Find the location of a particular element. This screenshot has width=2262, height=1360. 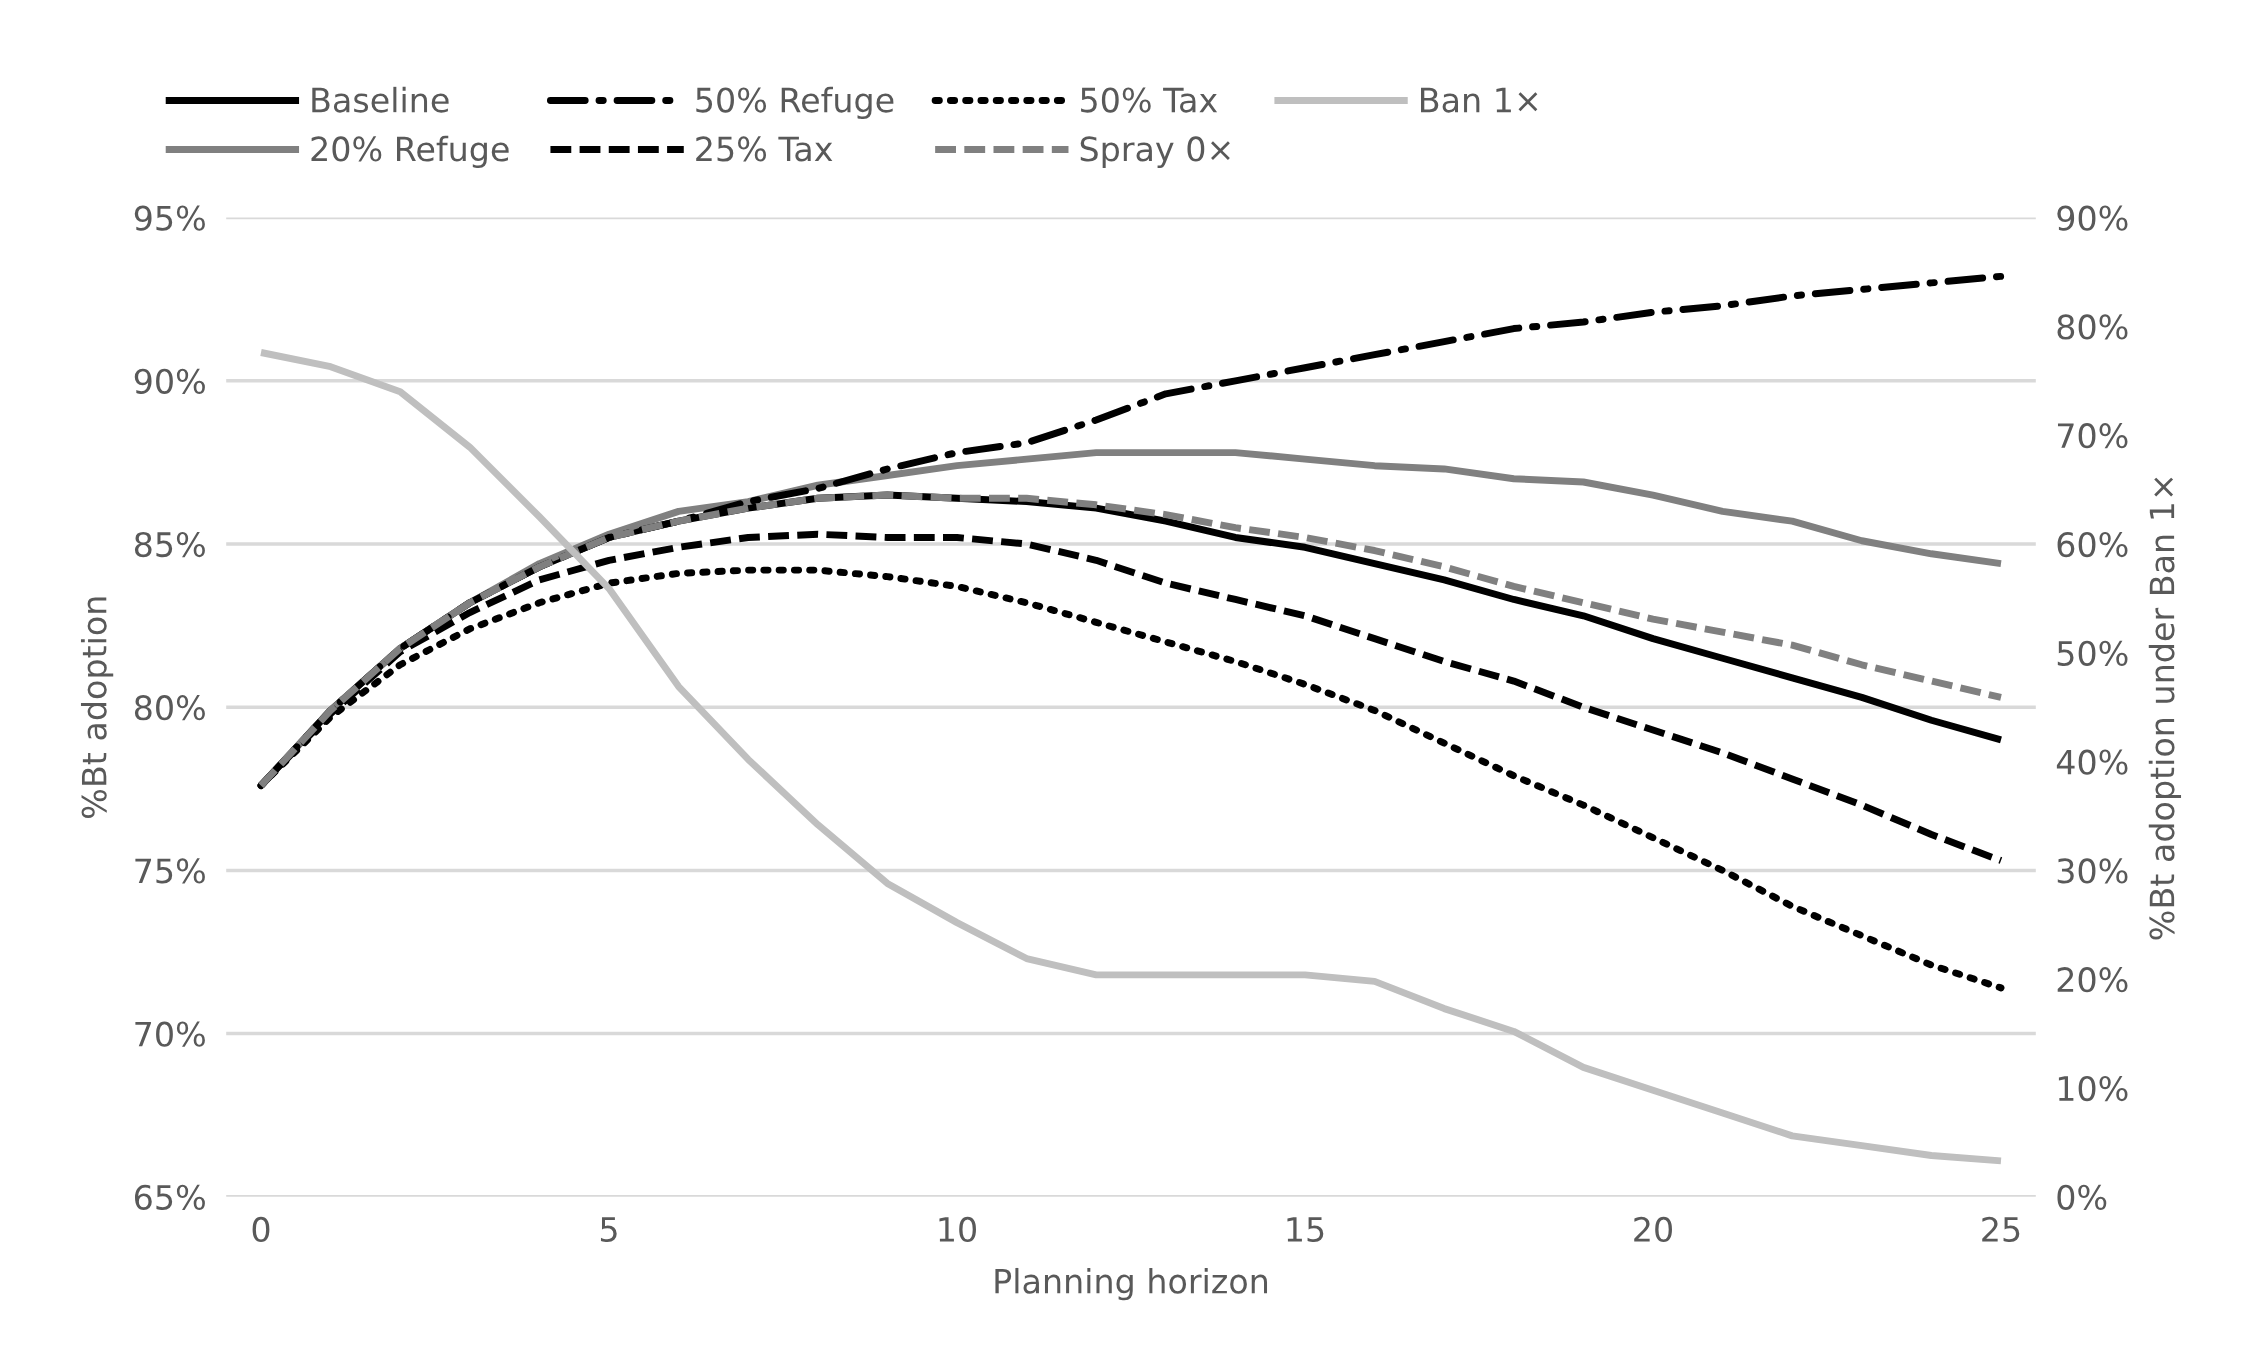

x-tick-label: 25 is located at coordinates (2001, 1229).